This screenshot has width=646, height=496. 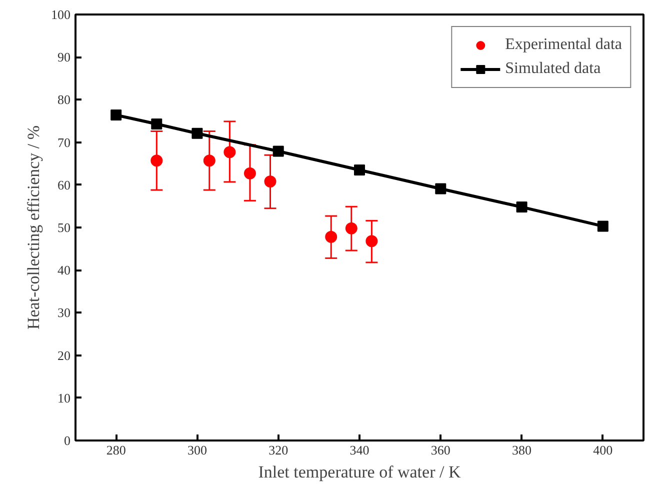 What do you see at coordinates (64, 227) in the screenshot?
I see `y-tick-label: 50` at bounding box center [64, 227].